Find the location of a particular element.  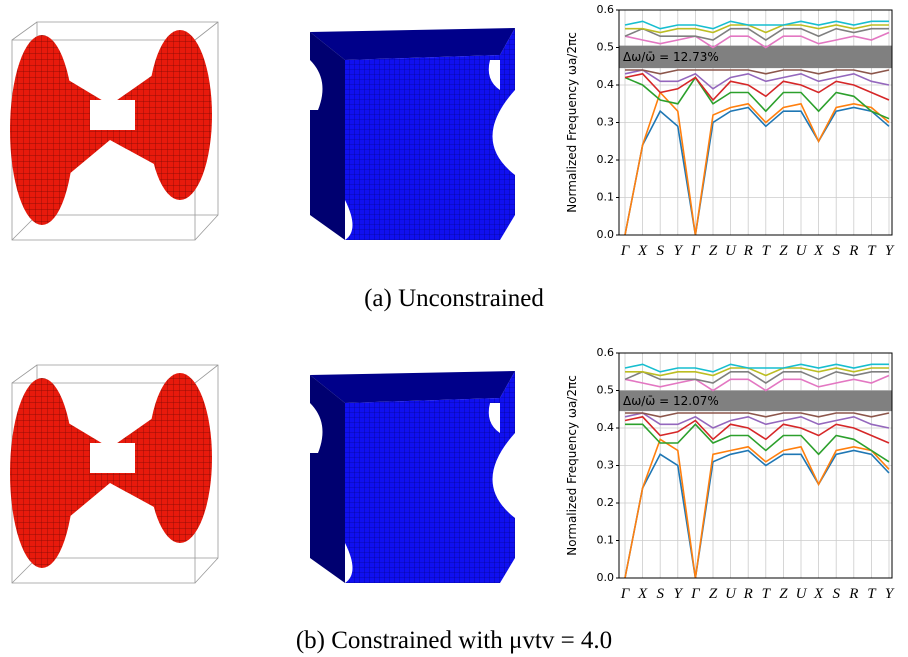

gap-label: Δω/ω̄ = 12.07% is located at coordinates (671, 401).